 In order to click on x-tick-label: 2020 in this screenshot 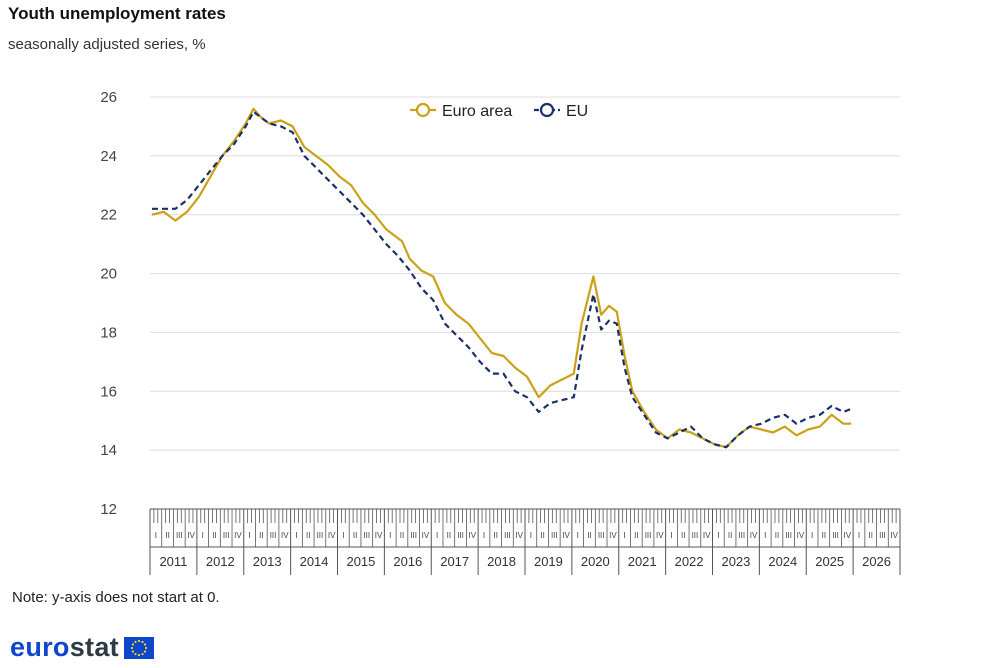, I will do `click(595, 561)`.